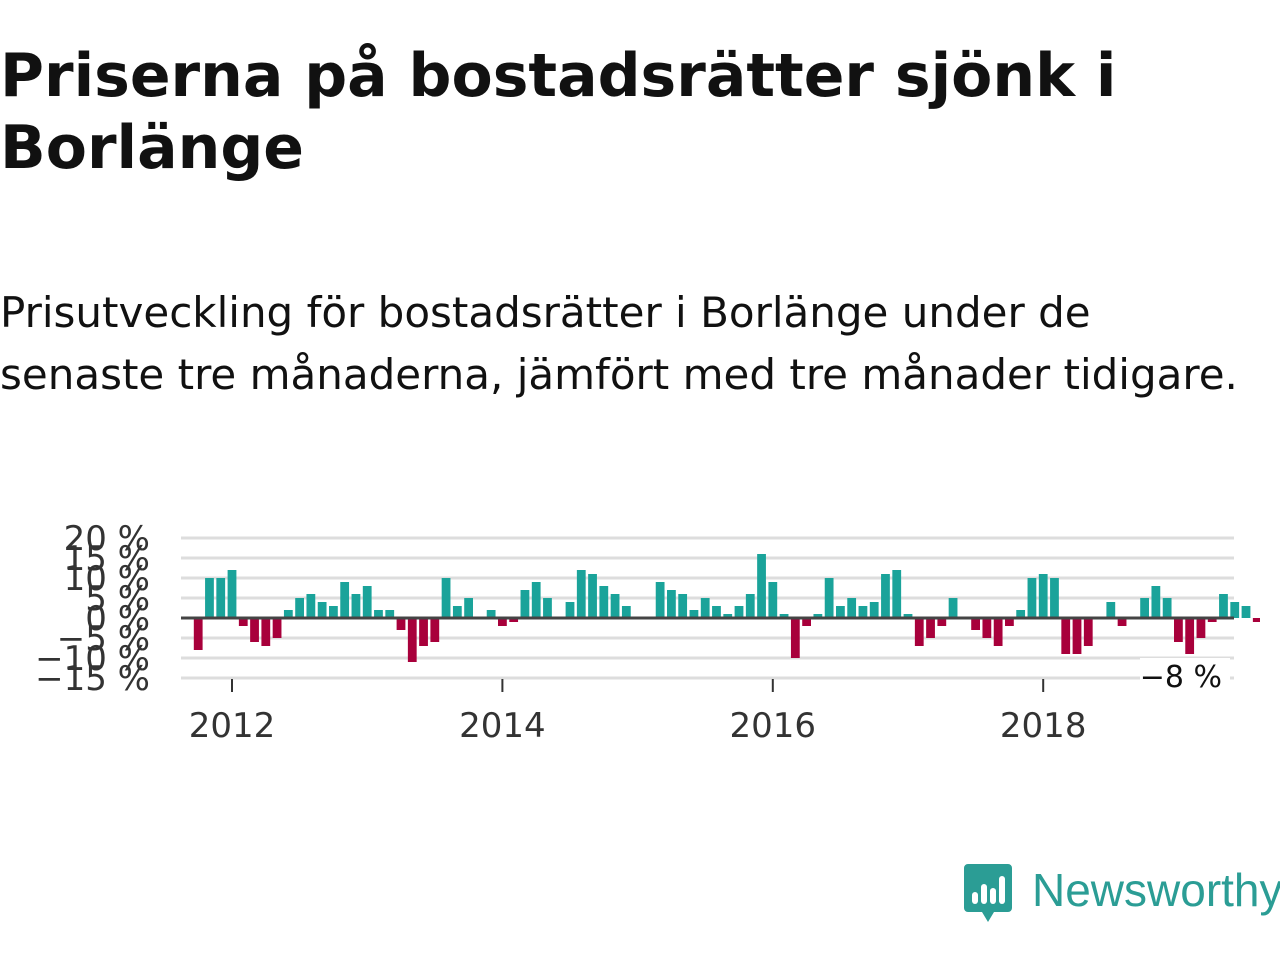 Image resolution: width=1280 pixels, height=960 pixels. What do you see at coordinates (1156, 890) in the screenshot?
I see `brand-name: Newsworthy` at bounding box center [1156, 890].